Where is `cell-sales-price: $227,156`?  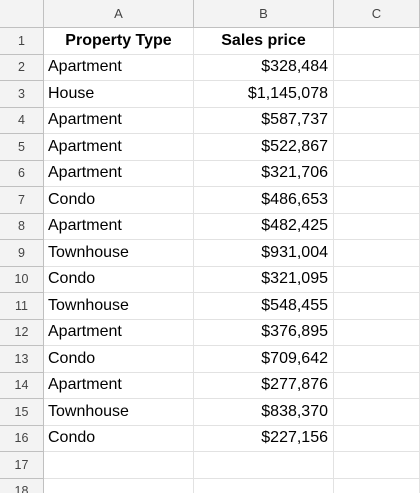 cell-sales-price: $227,156 is located at coordinates (264, 438).